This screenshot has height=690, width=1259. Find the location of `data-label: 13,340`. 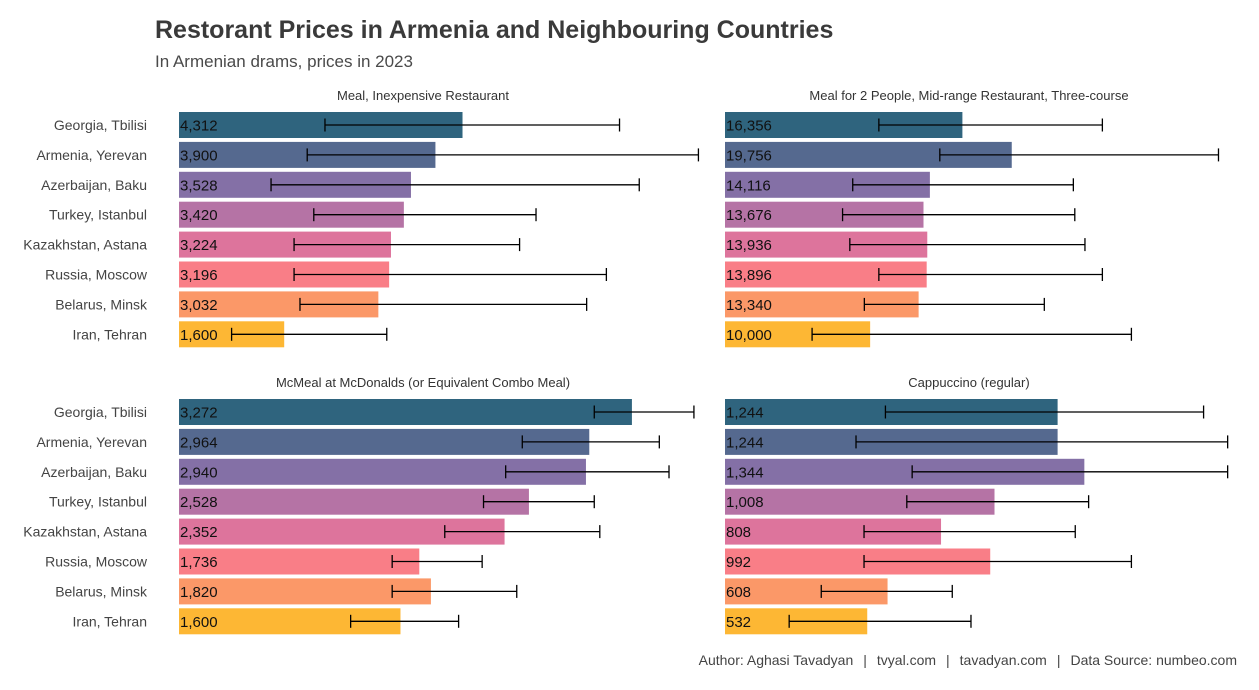

data-label: 13,340 is located at coordinates (749, 305).